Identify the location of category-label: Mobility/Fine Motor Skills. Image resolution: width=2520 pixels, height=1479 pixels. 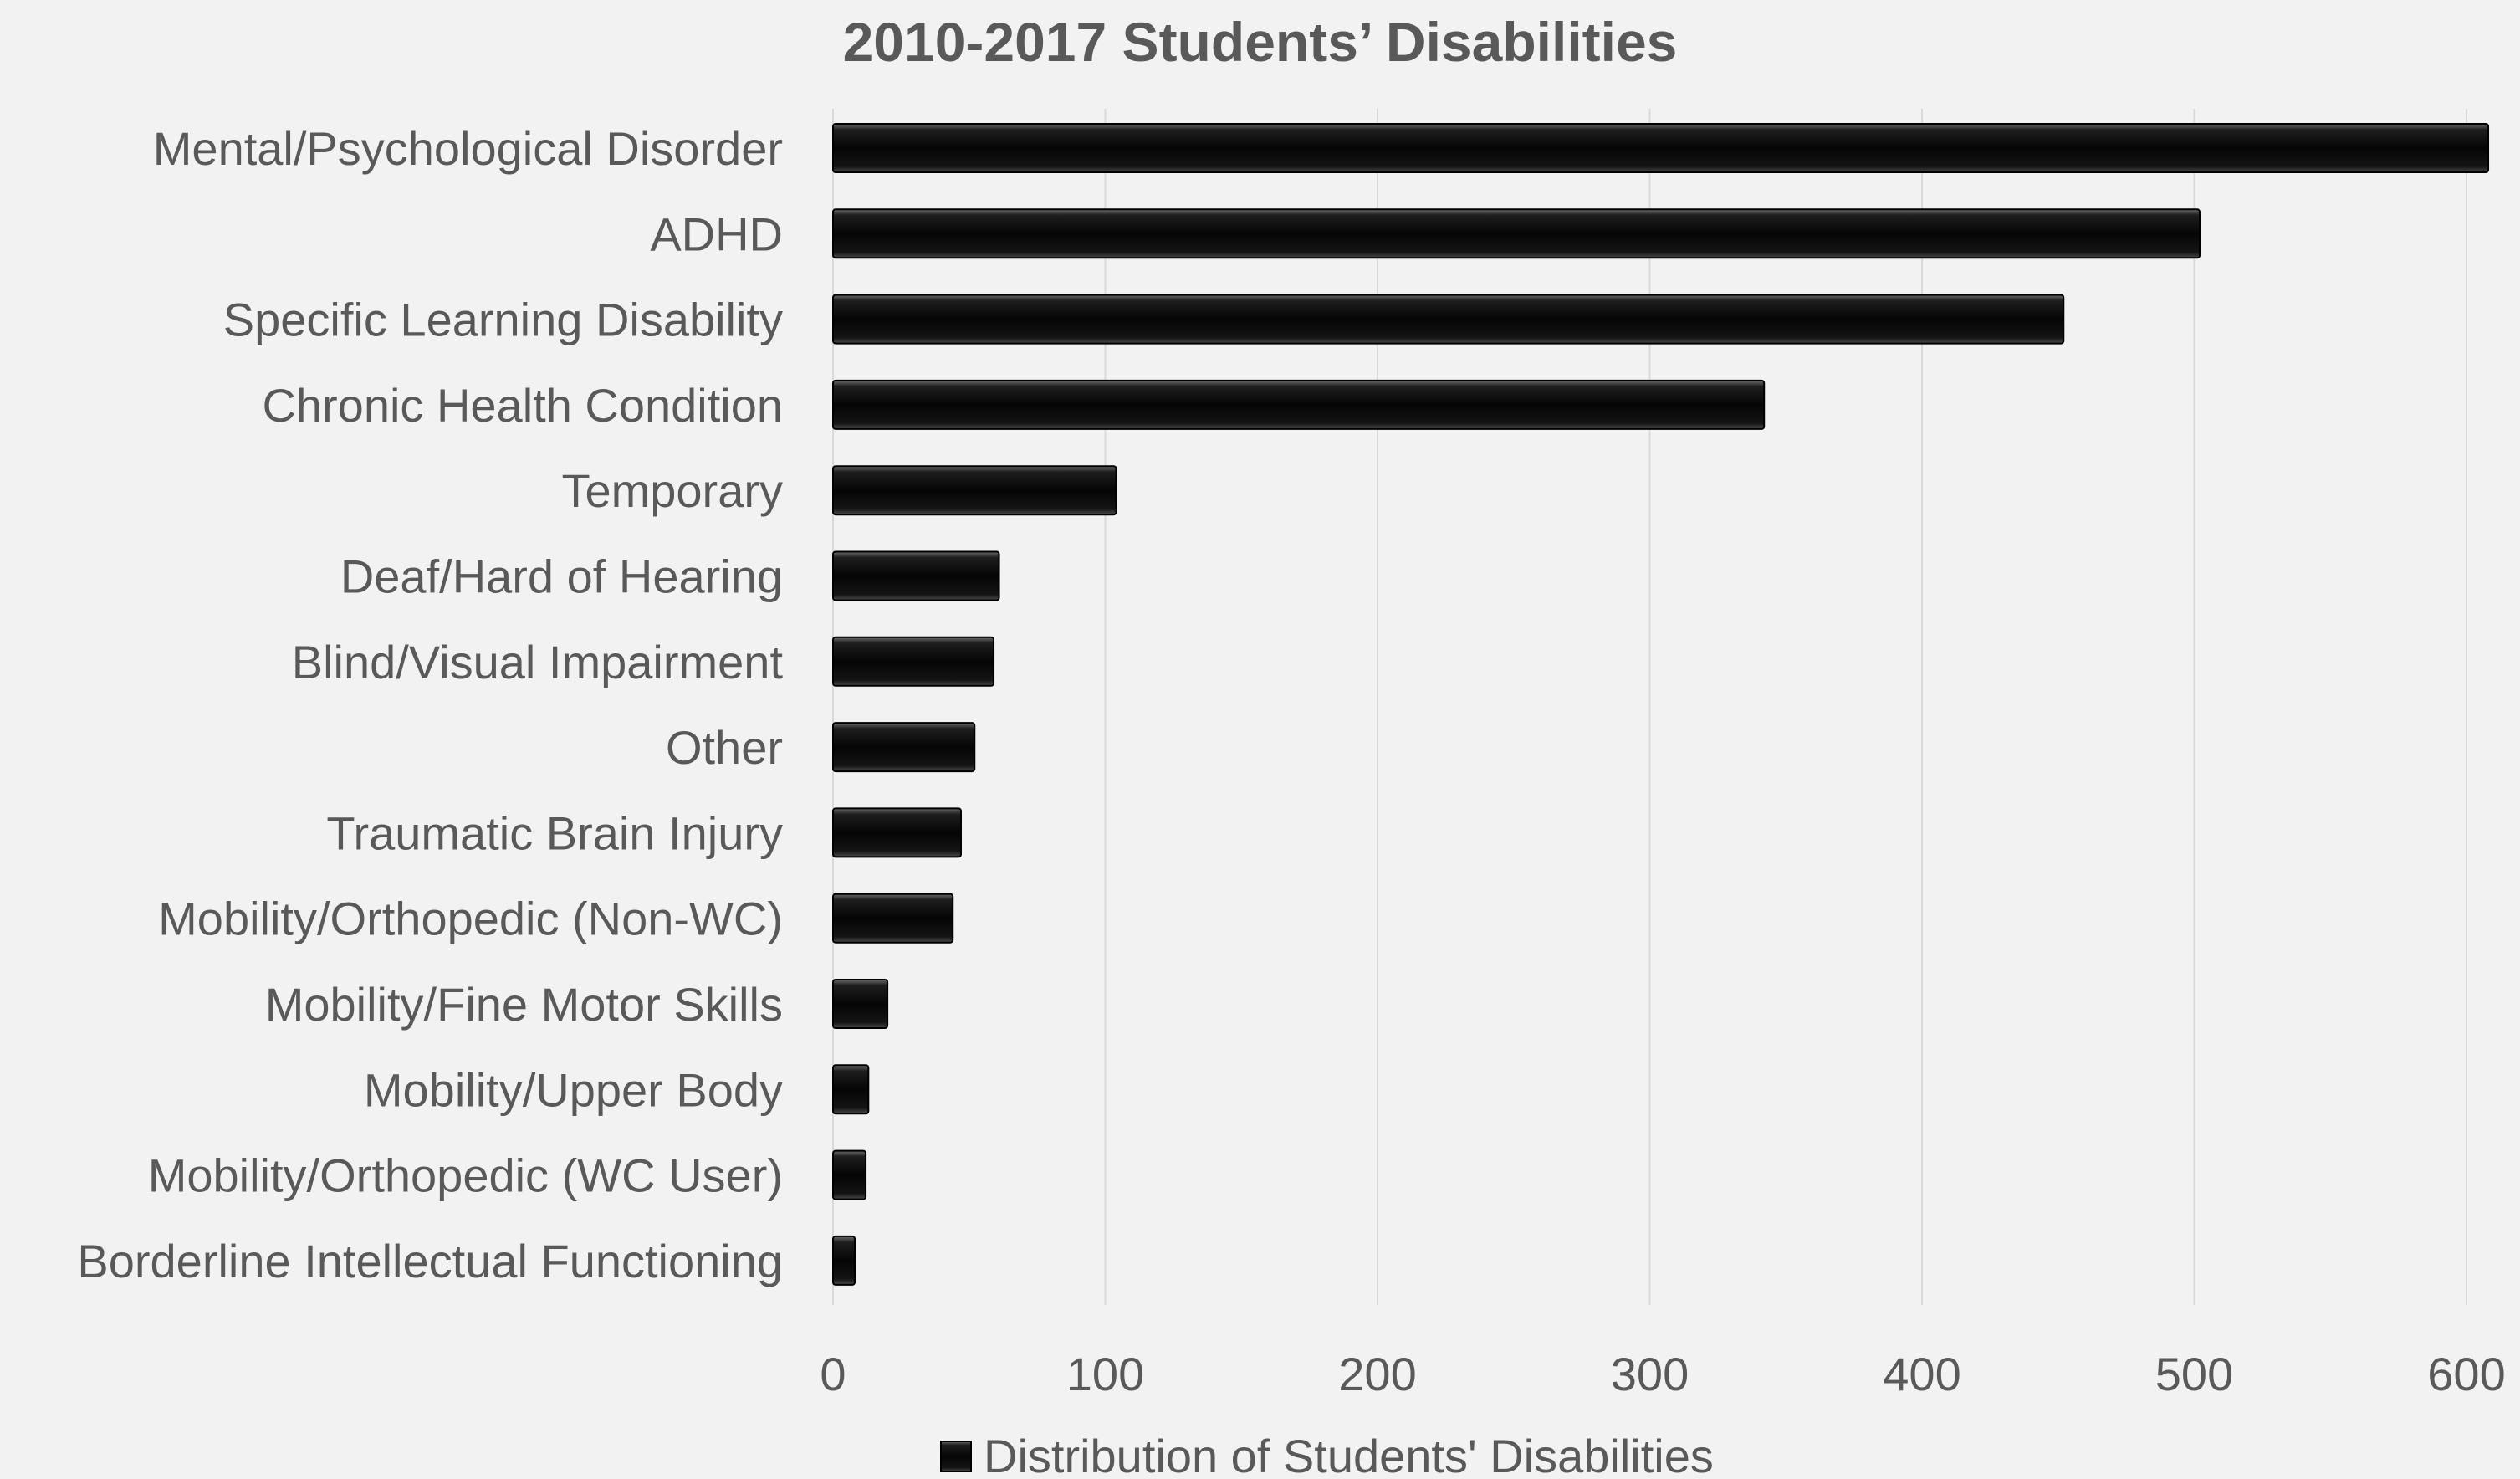
(524, 1004).